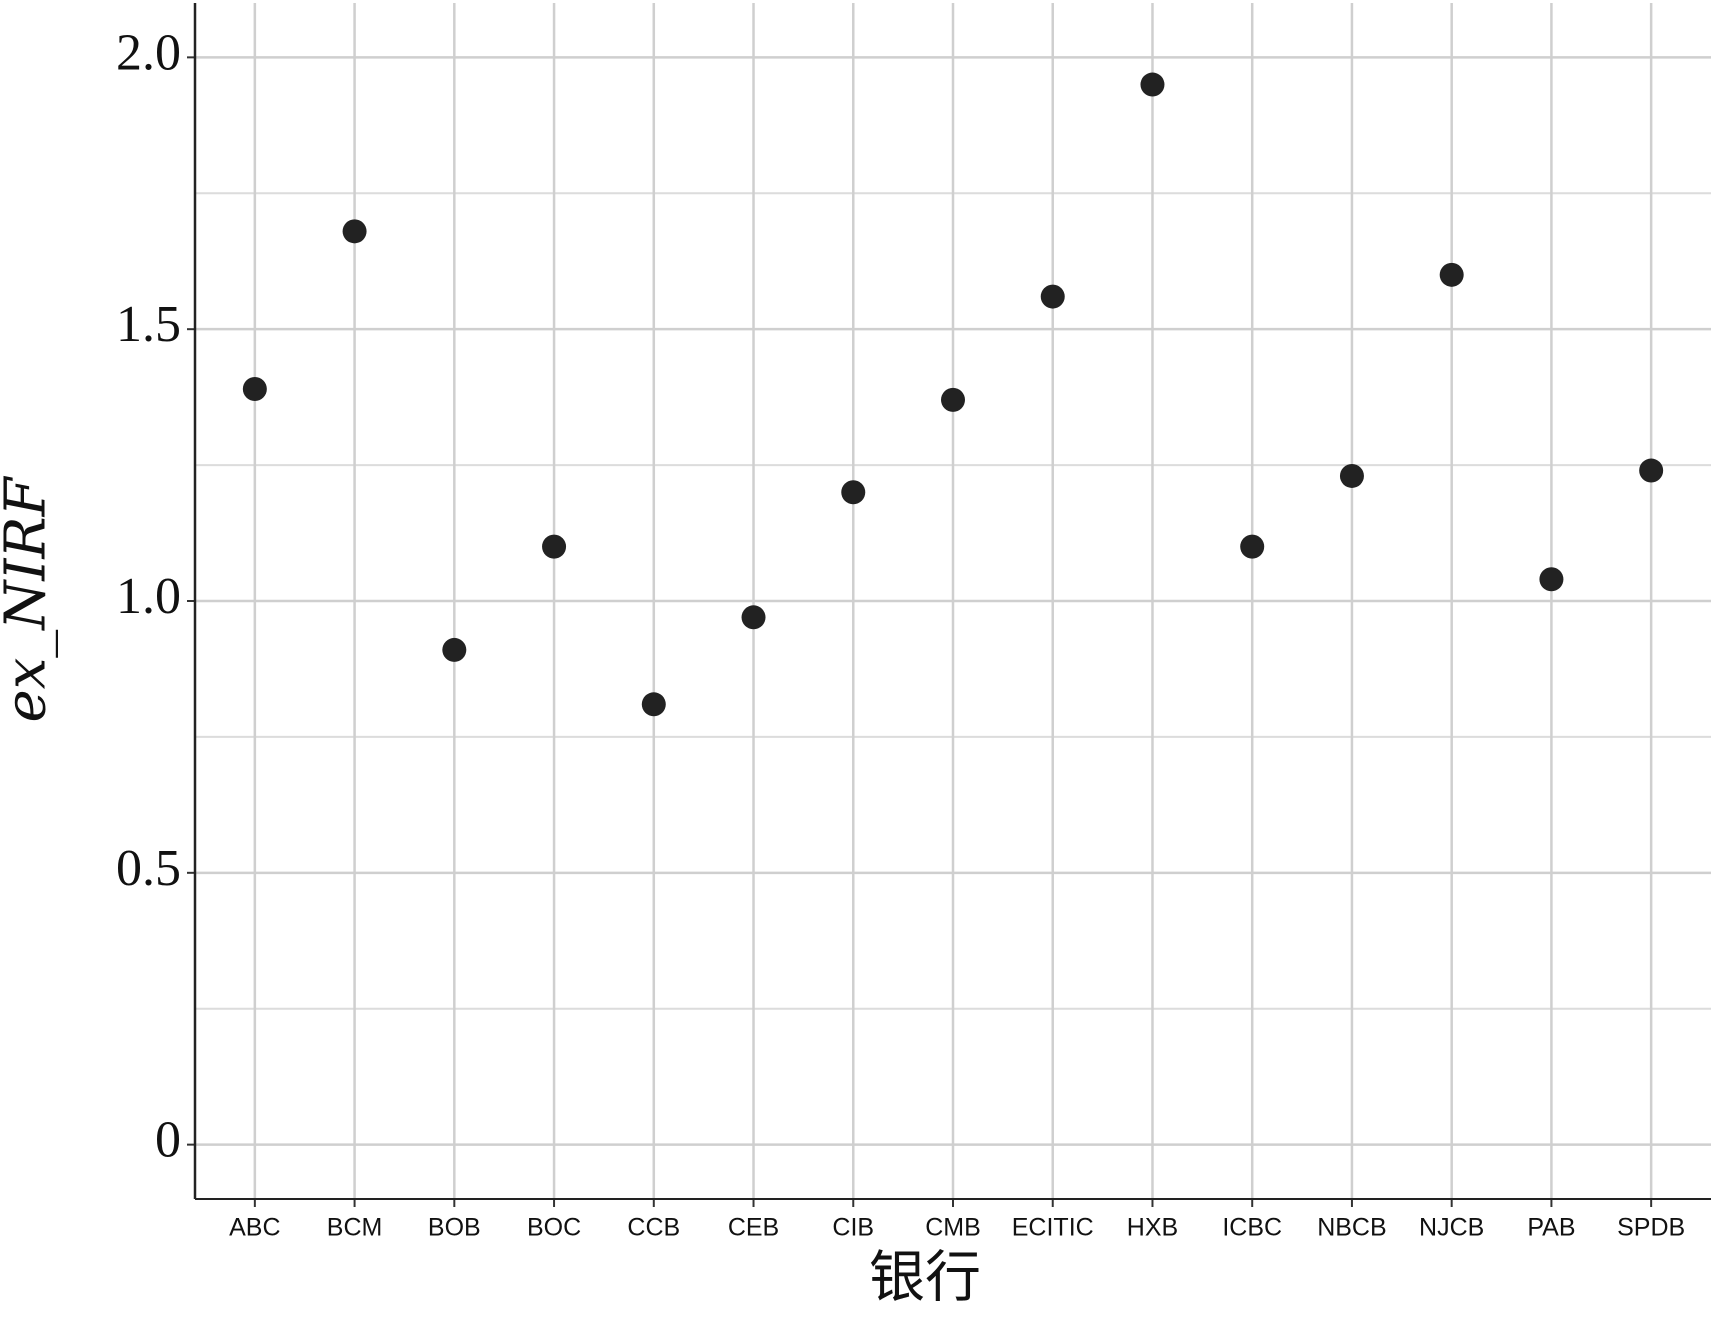 The height and width of the screenshot is (1318, 1714). I want to click on y-tick-label: 0, so click(168, 1140).